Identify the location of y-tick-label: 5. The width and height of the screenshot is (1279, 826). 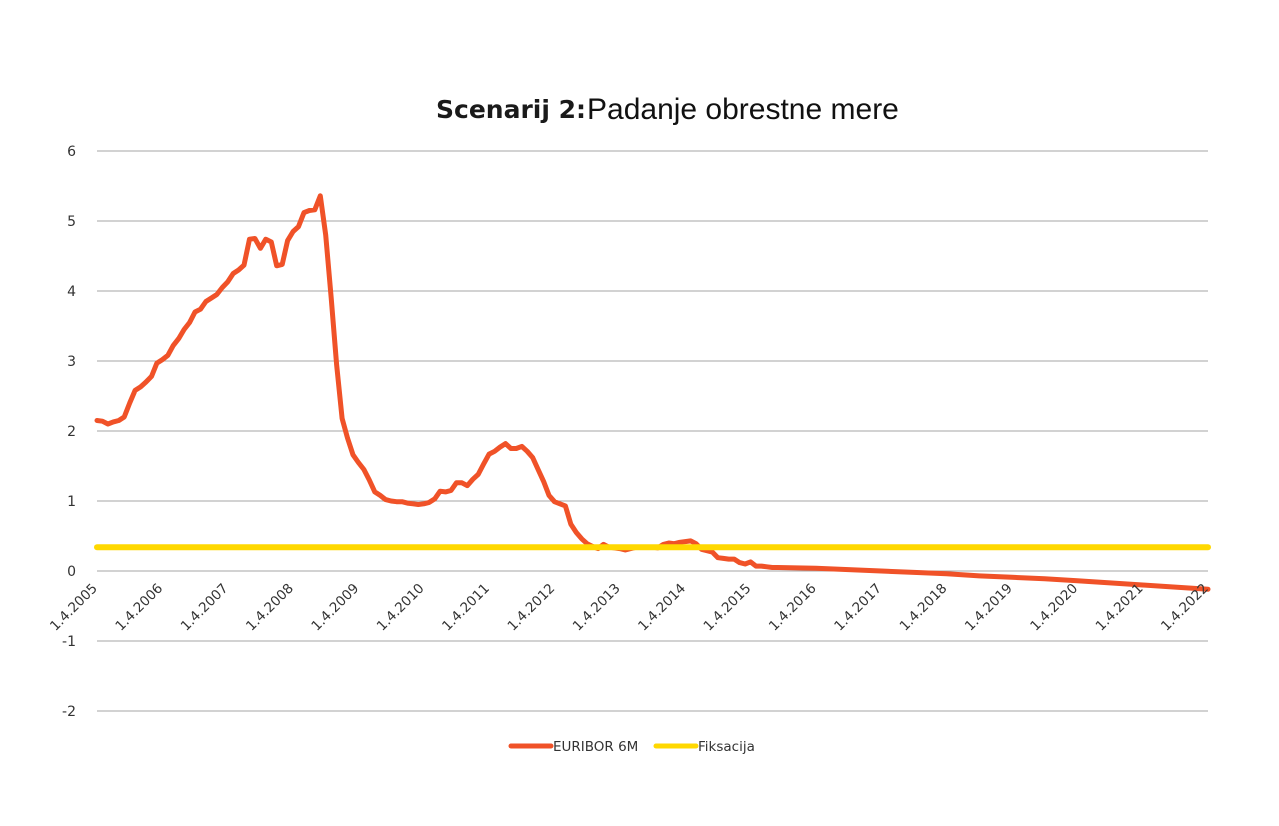
(71, 222).